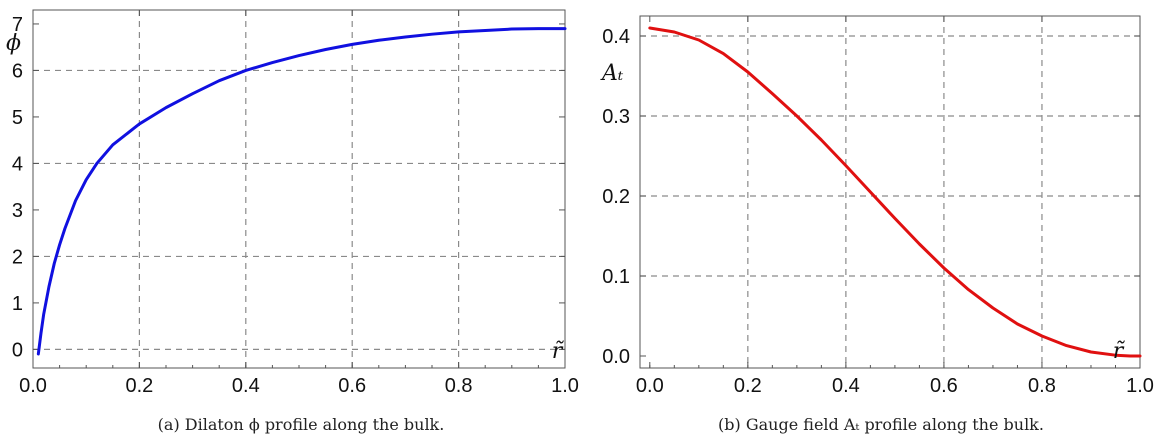 This screenshot has height=446, width=1163. What do you see at coordinates (17, 71) in the screenshot?
I see `y-tick-label: 6` at bounding box center [17, 71].